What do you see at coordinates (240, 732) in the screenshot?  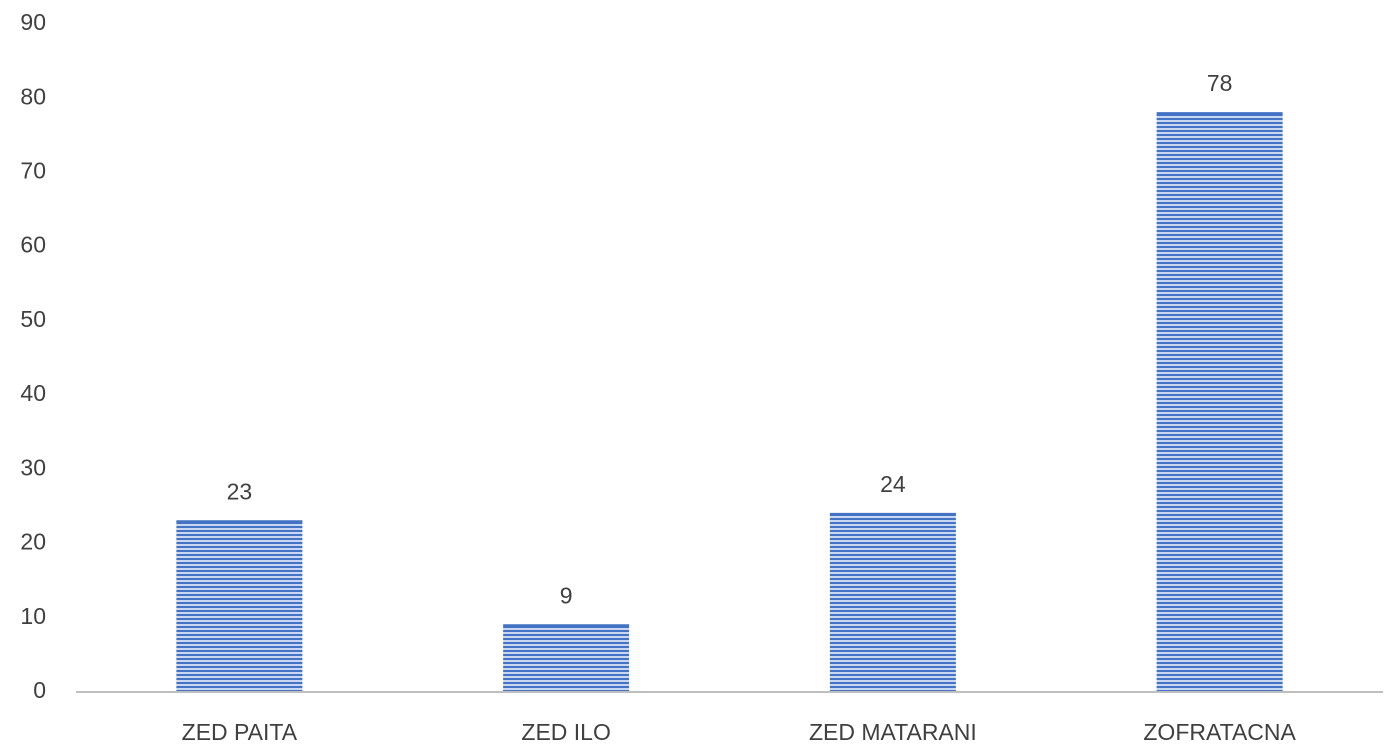 I see `x-tick-label: ZED PAITA` at bounding box center [240, 732].